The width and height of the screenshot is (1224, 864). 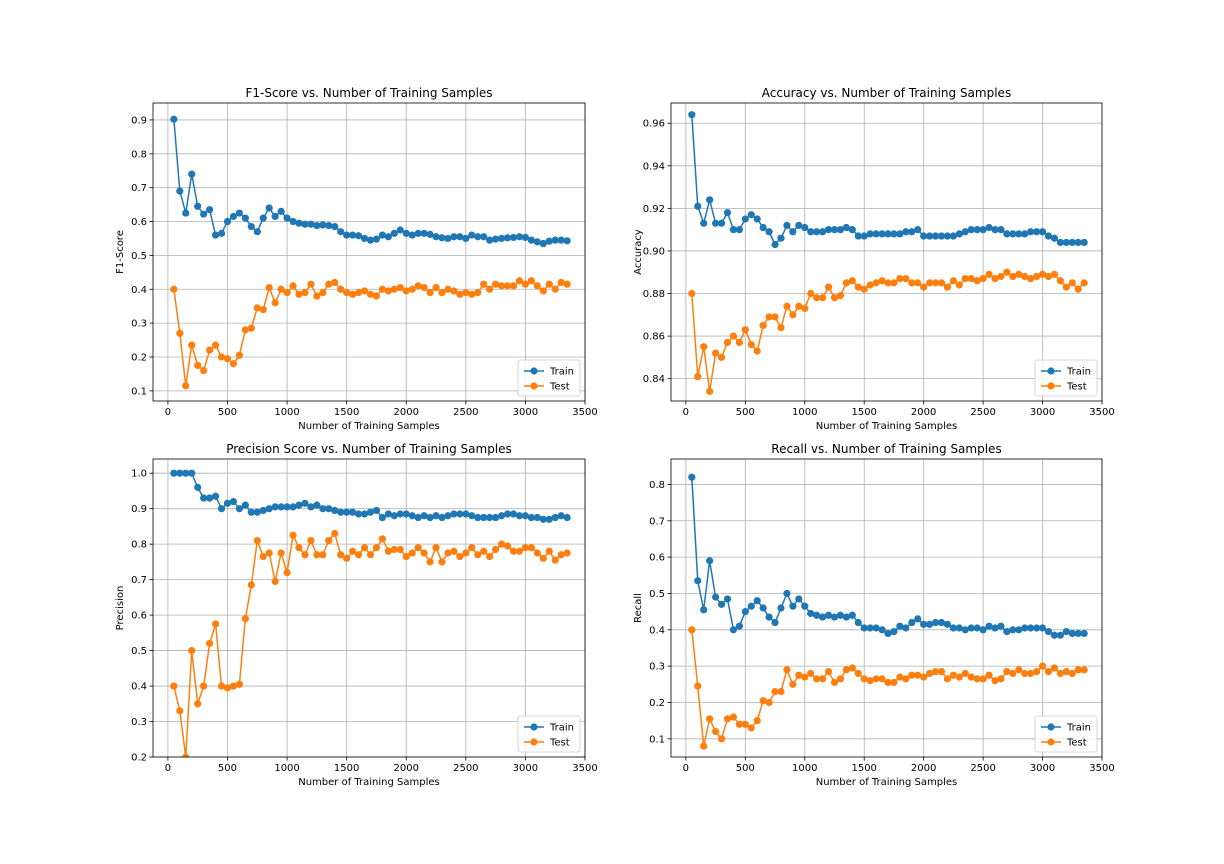 What do you see at coordinates (888, 180) in the screenshot?
I see `series-train` at bounding box center [888, 180].